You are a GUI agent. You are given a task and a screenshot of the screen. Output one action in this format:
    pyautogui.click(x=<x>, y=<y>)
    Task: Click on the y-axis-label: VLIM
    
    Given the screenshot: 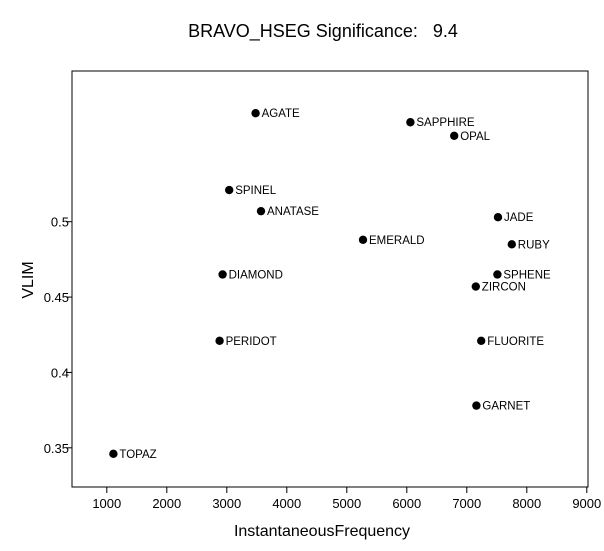 What is the action you would take?
    pyautogui.click(x=28, y=279)
    